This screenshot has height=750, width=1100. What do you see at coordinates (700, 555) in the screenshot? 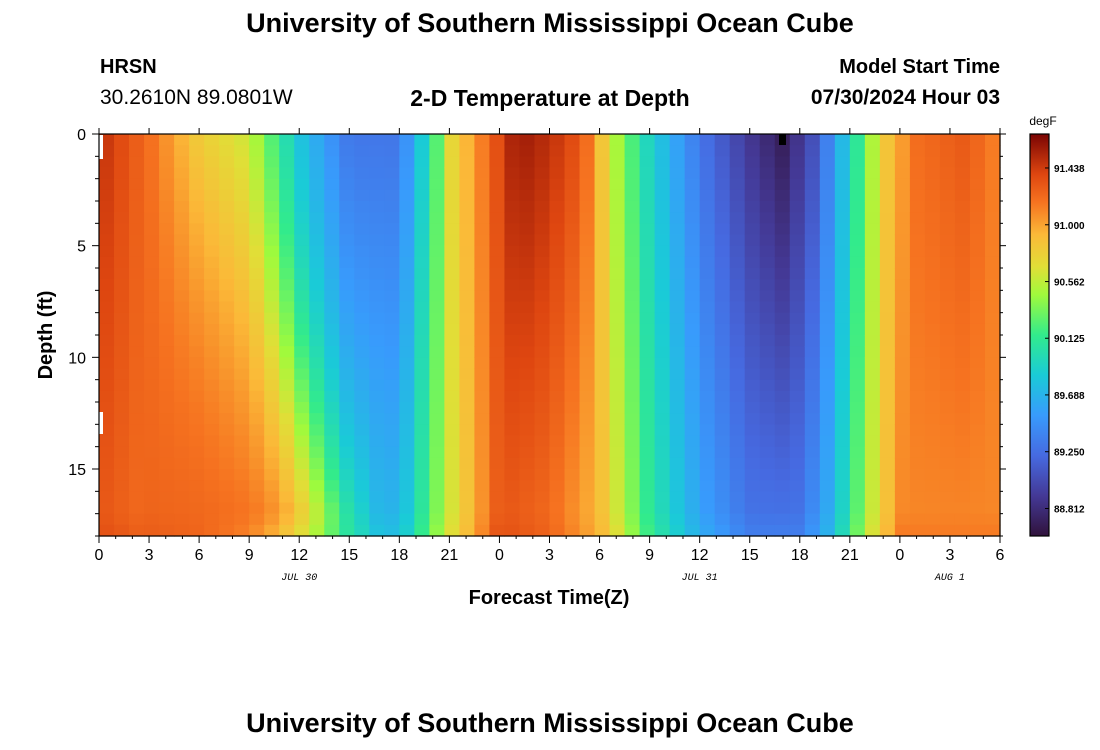
I see `x-tick-label: 12` at bounding box center [700, 555].